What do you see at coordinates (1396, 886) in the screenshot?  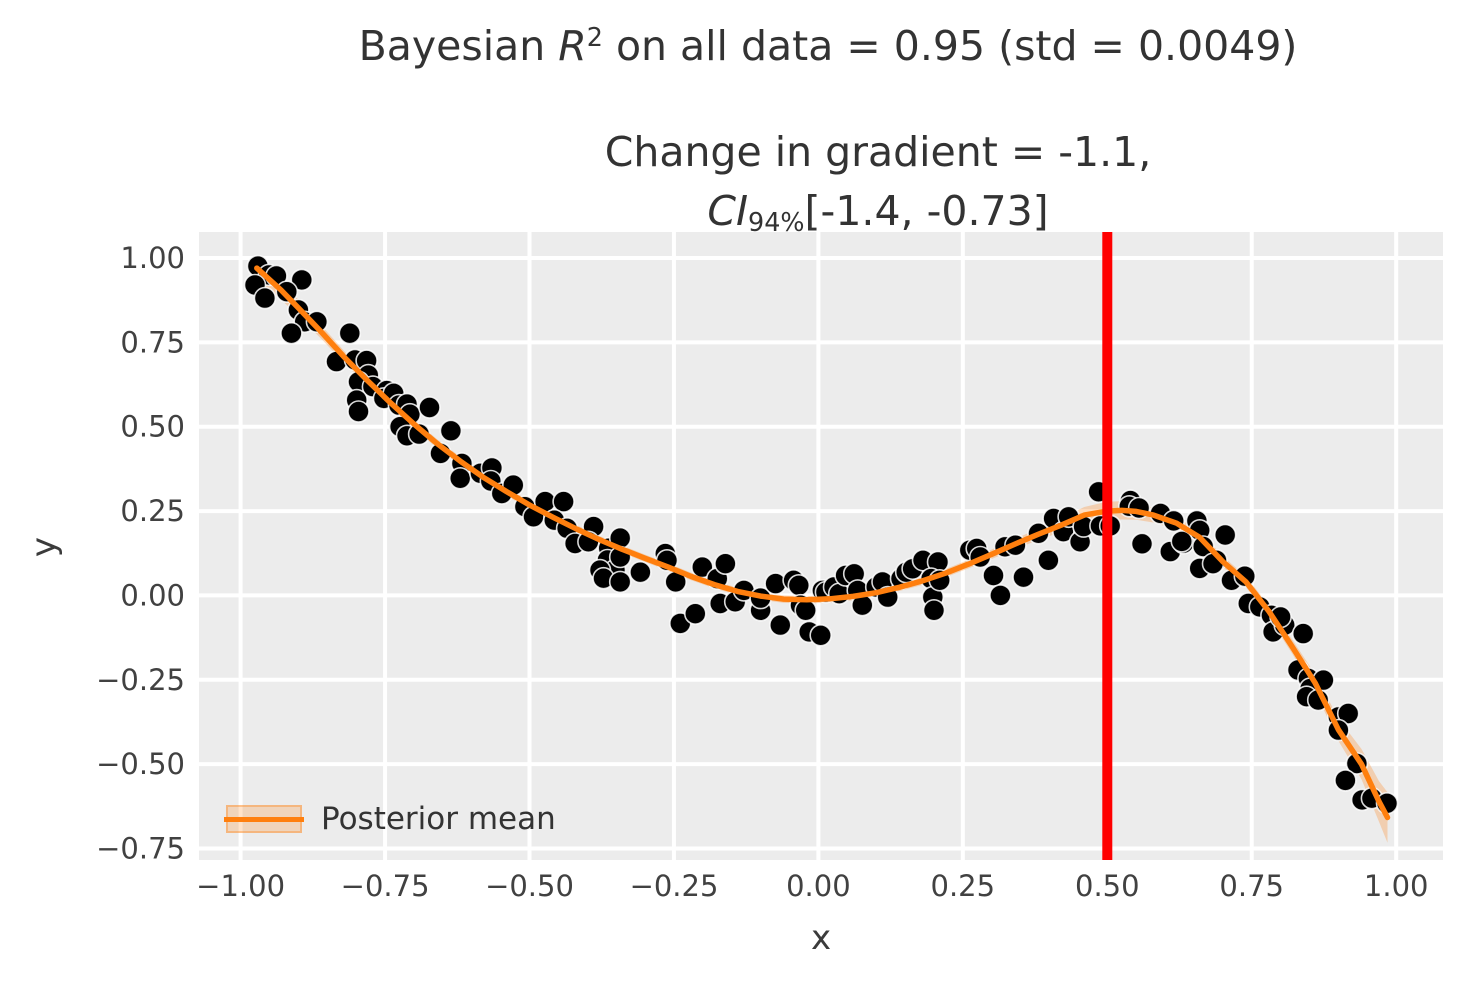 I see `x-tick-label: 1.00` at bounding box center [1396, 886].